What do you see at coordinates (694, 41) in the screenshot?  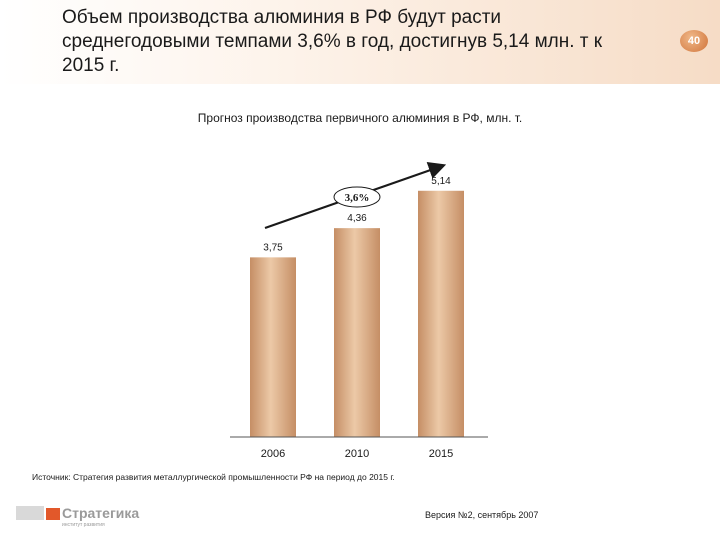 I see `page-number-badge: 40` at bounding box center [694, 41].